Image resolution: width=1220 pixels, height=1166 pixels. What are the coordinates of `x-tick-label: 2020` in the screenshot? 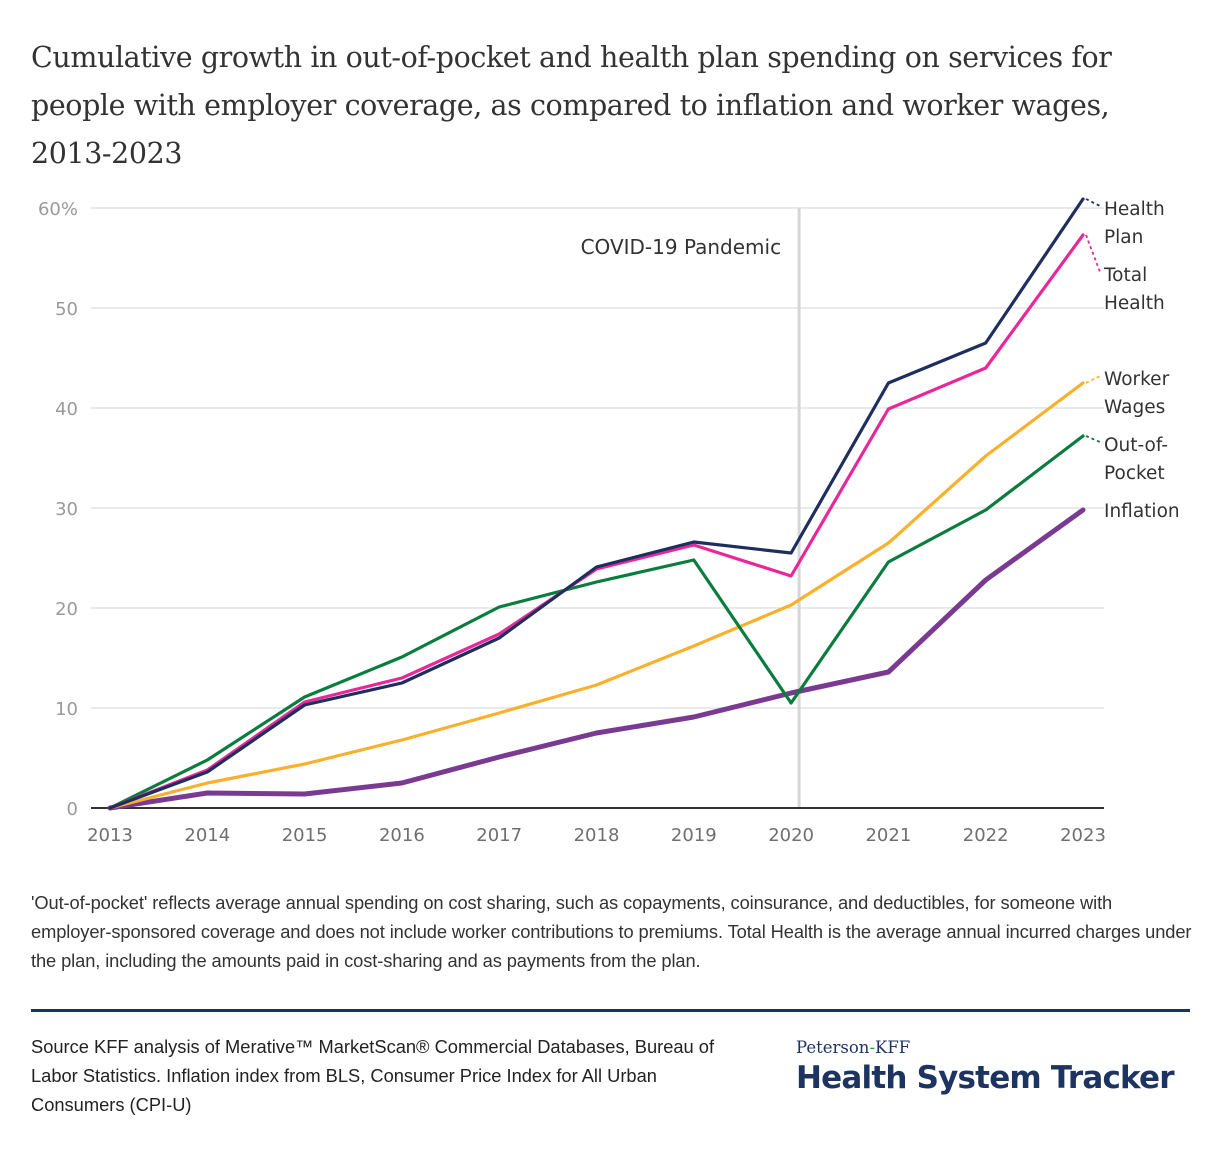 It's located at (791, 835).